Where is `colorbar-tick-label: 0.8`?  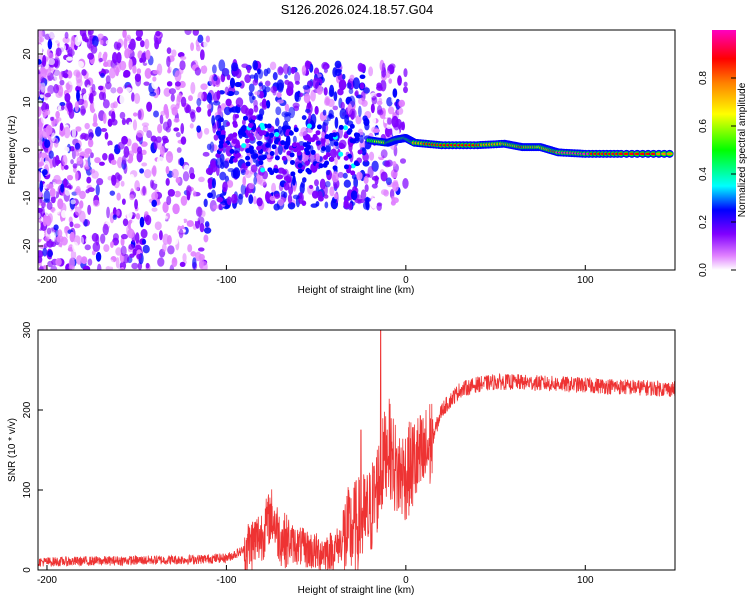
colorbar-tick-label: 0.8 is located at coordinates (703, 78).